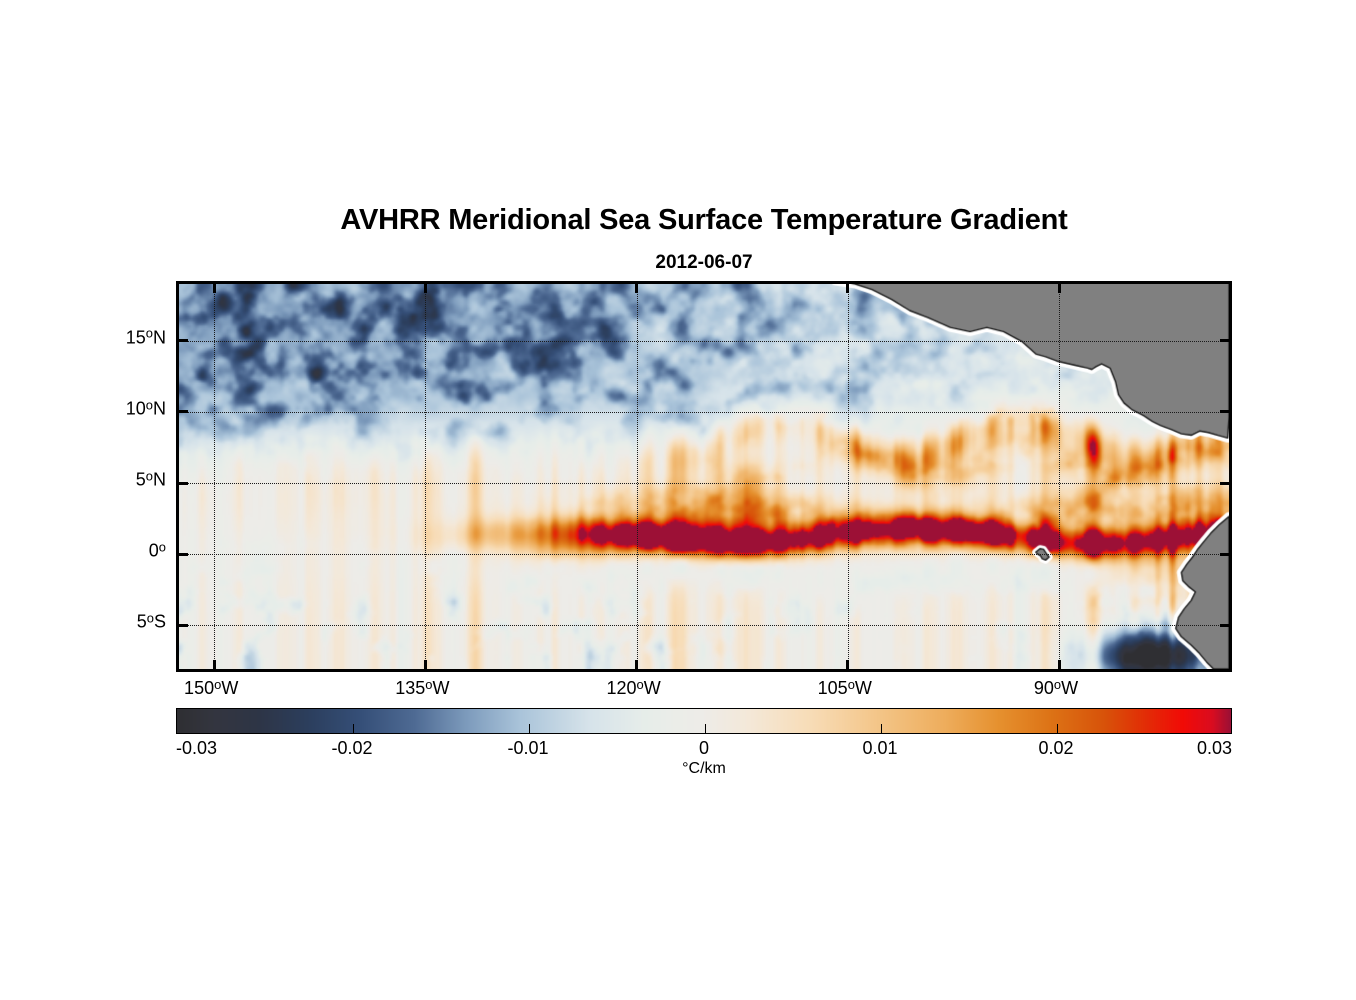 The image size is (1356, 1000). What do you see at coordinates (211, 687) in the screenshot?
I see `x-axis-label-0: 150oW` at bounding box center [211, 687].